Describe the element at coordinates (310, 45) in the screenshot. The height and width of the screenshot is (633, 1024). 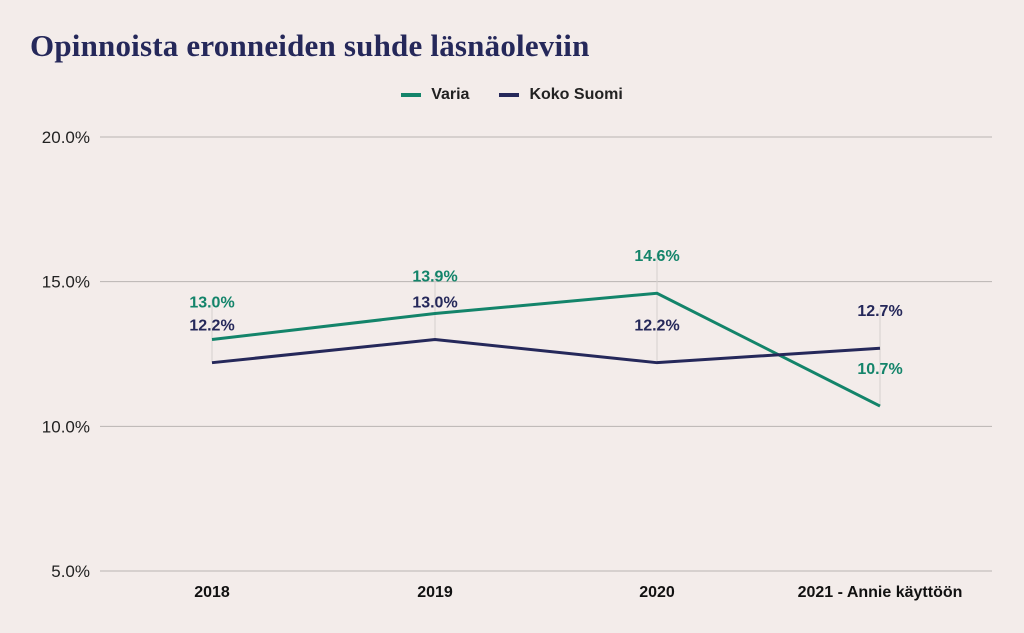
I see `chart-title: Opinnoista eronneiden suhde läsnäoleviin` at that location.